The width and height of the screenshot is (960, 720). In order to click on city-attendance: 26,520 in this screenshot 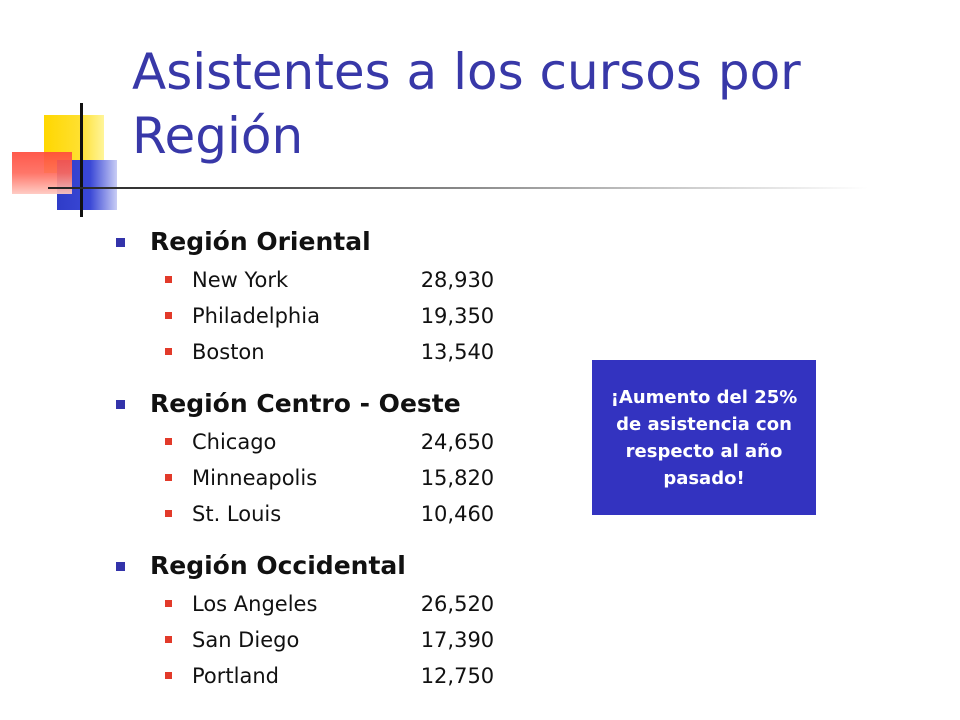, I will do `click(457, 604)`.